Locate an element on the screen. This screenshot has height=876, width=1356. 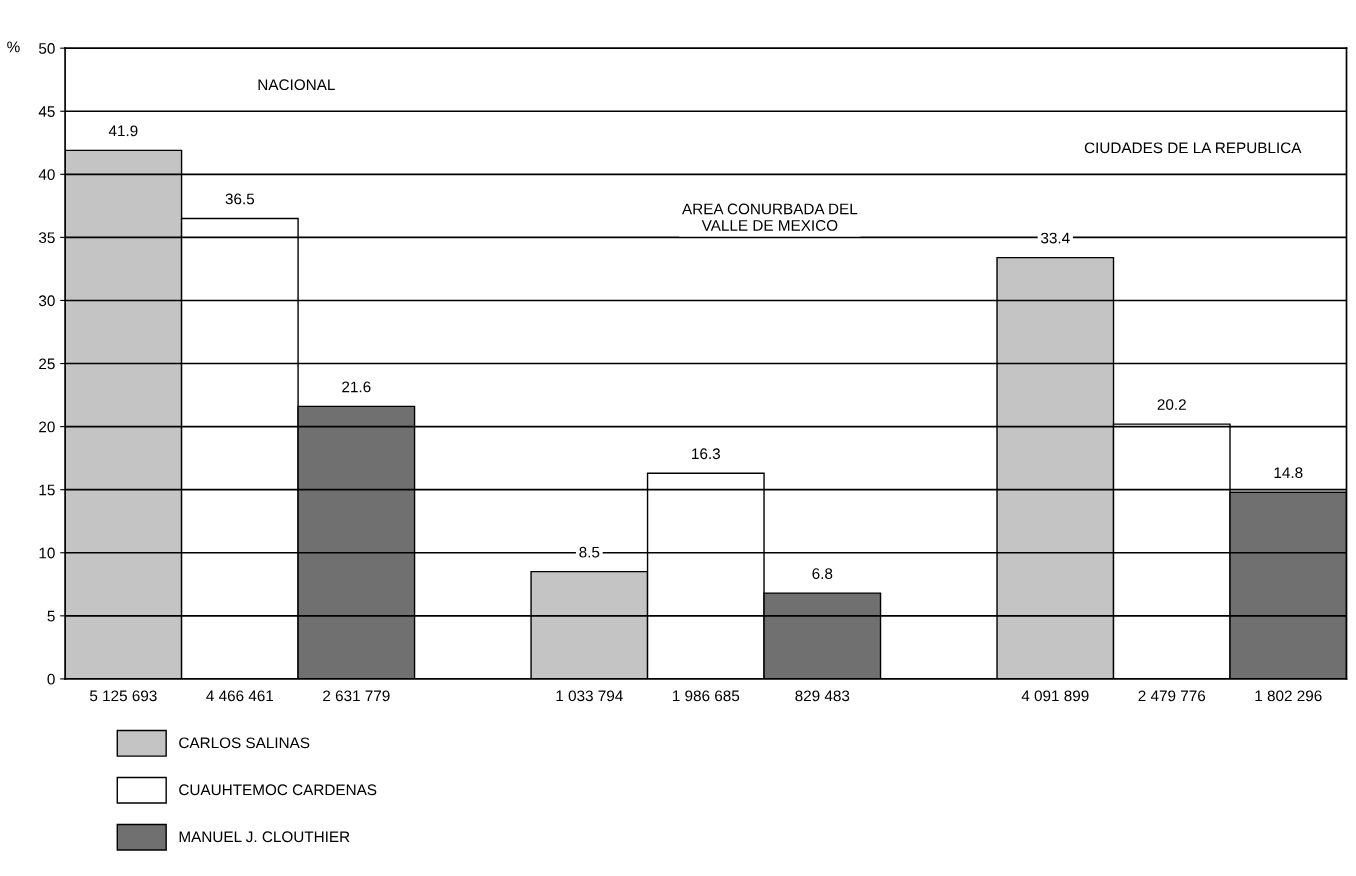
data-label: 33.4 is located at coordinates (1055, 238).